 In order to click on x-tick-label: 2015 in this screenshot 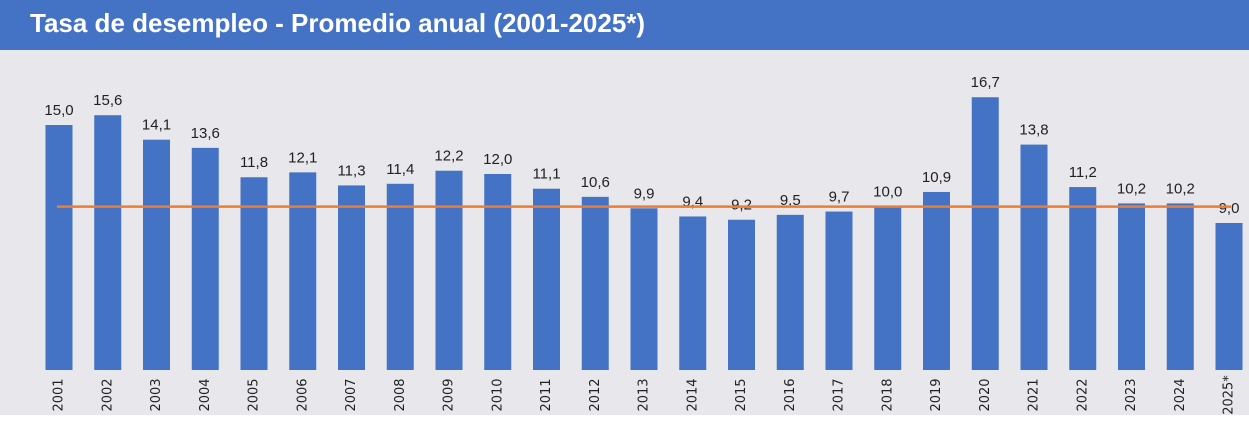, I will do `click(741, 394)`.